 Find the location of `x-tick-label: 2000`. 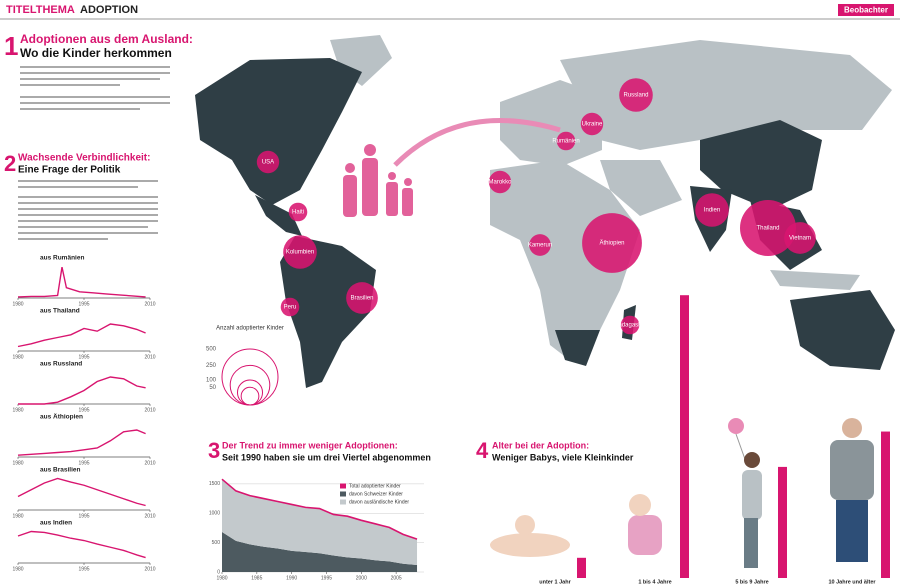

x-tick-label: 2000 is located at coordinates (361, 578).